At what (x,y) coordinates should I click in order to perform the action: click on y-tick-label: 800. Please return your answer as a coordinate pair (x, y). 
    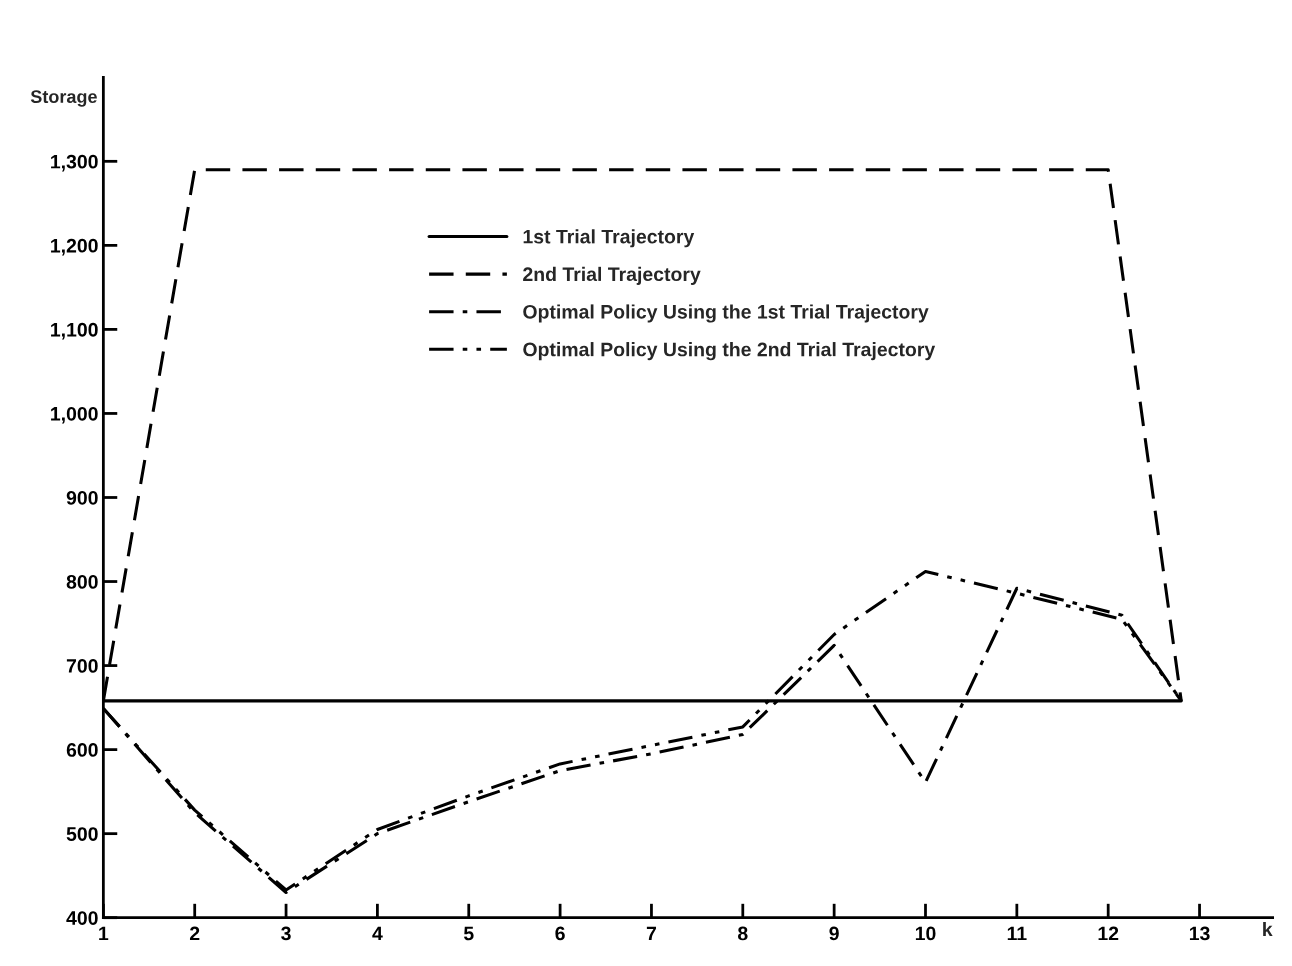
    Looking at the image, I should click on (82, 582).